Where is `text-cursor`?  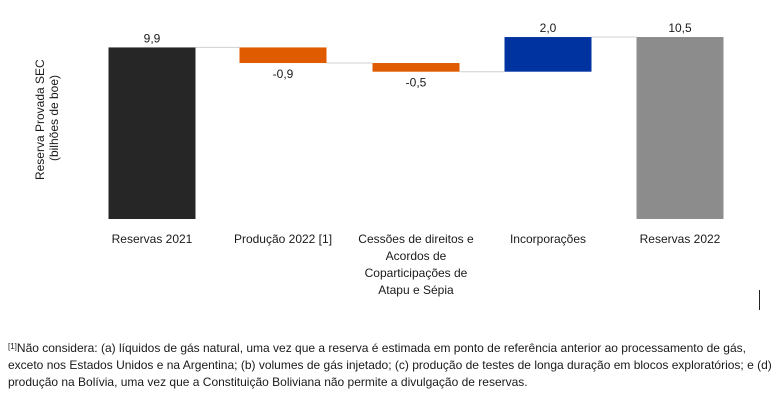
text-cursor is located at coordinates (759, 300).